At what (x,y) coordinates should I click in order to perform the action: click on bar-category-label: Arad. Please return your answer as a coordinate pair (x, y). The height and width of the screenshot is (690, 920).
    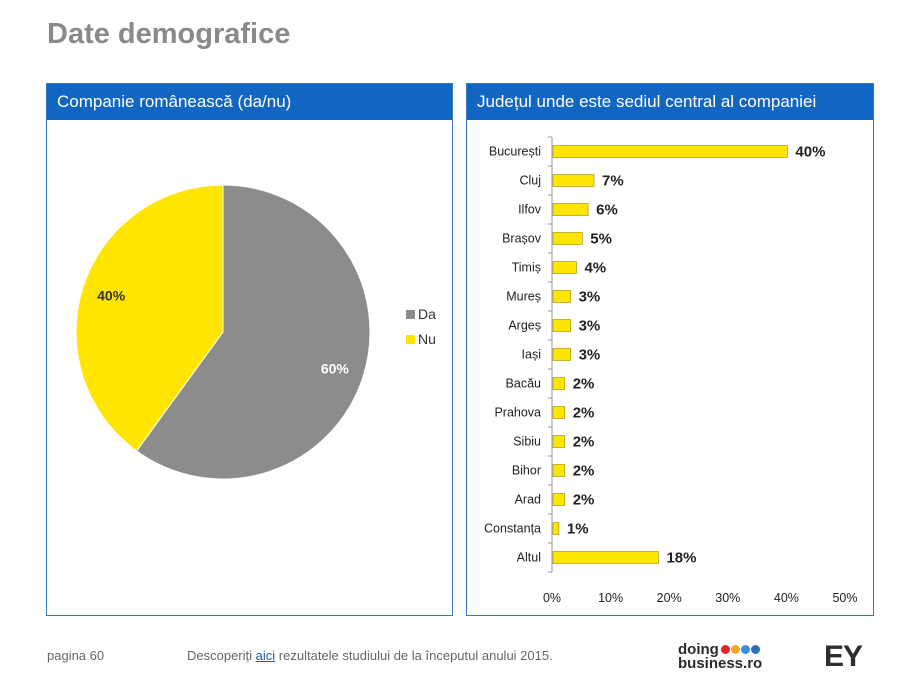
    Looking at the image, I should click on (528, 500).